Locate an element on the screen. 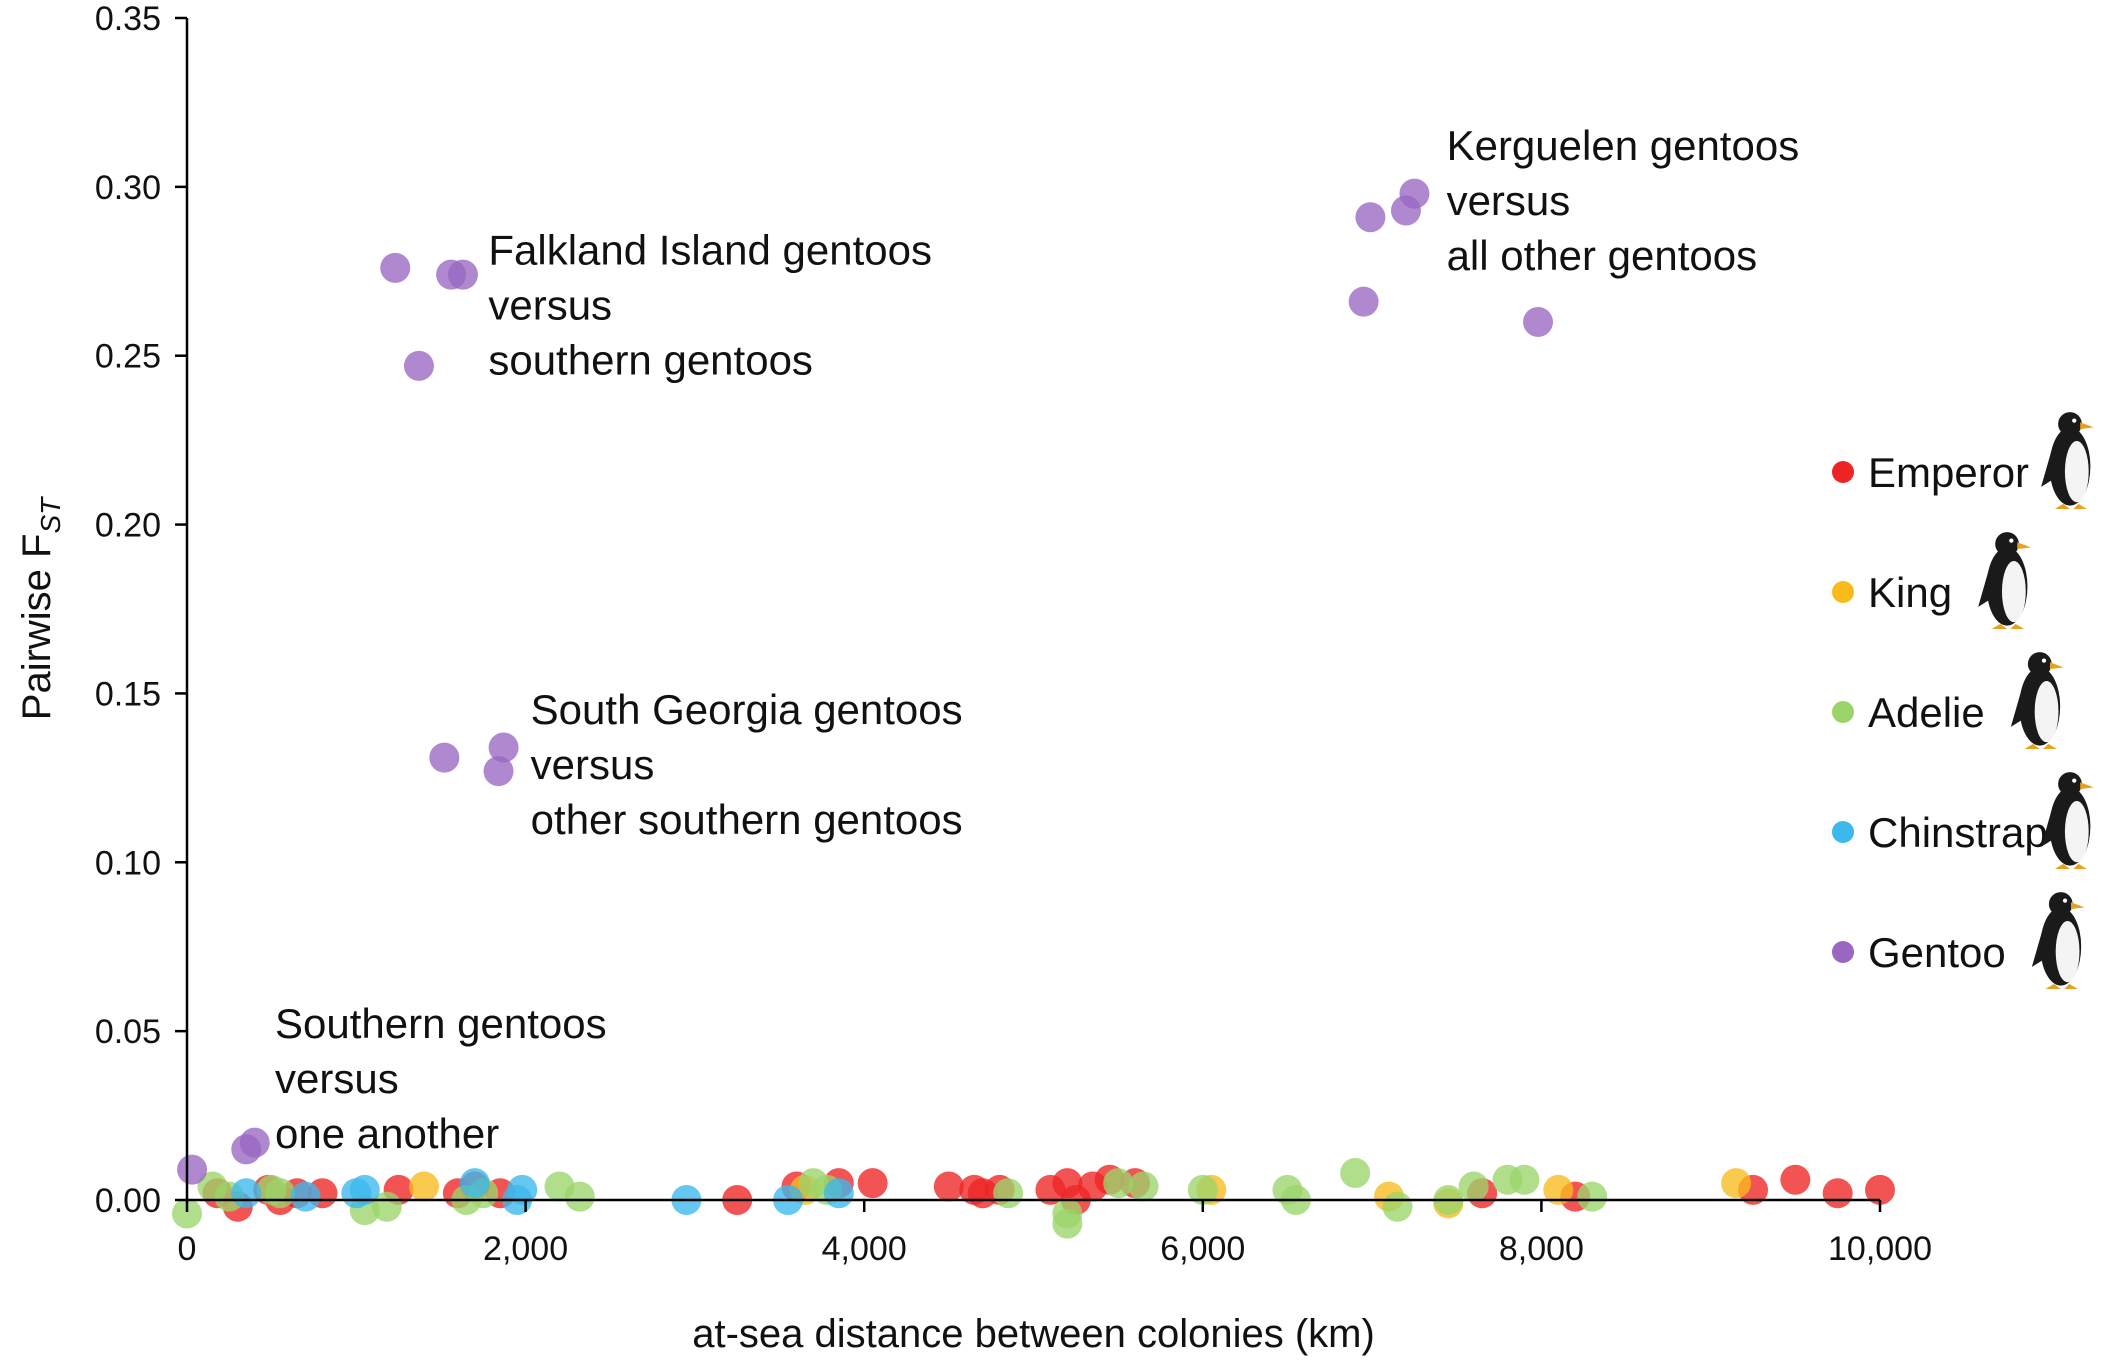  king-penguin-icon is located at coordinates (2004, 580).